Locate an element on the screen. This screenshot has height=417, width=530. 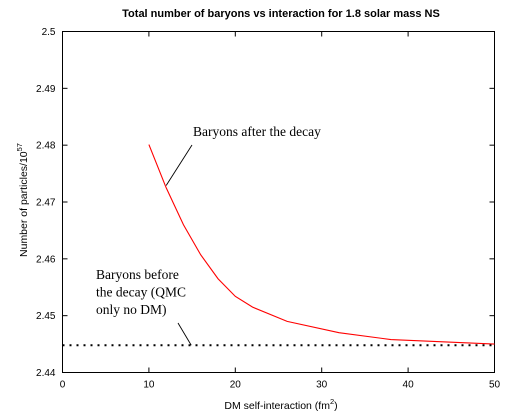
y-tick-label: 2.44 is located at coordinates (46, 373).